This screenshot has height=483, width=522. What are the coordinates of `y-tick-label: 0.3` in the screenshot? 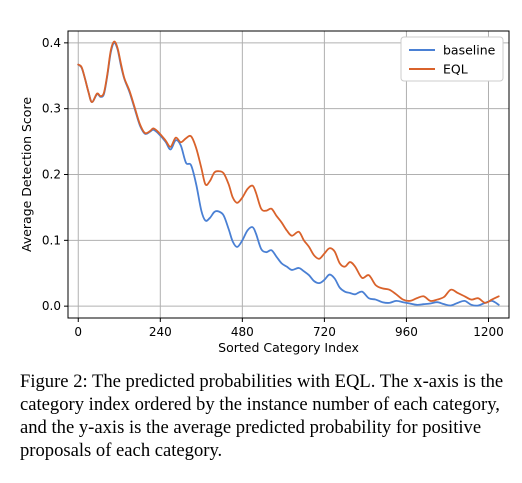 It's located at (51, 109).